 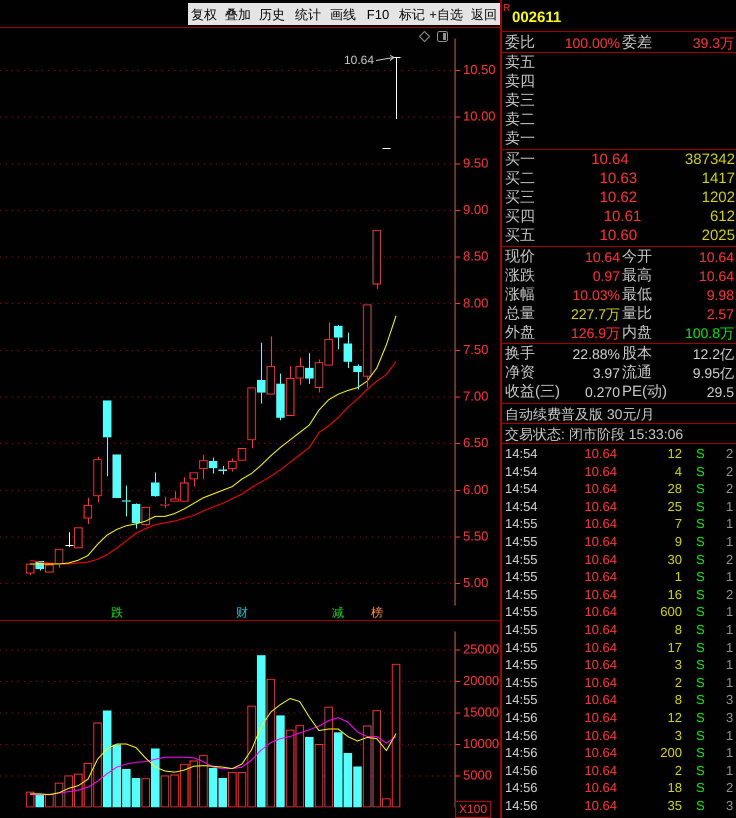 What do you see at coordinates (343, 14) in the screenshot?
I see `text: 画线` at bounding box center [343, 14].